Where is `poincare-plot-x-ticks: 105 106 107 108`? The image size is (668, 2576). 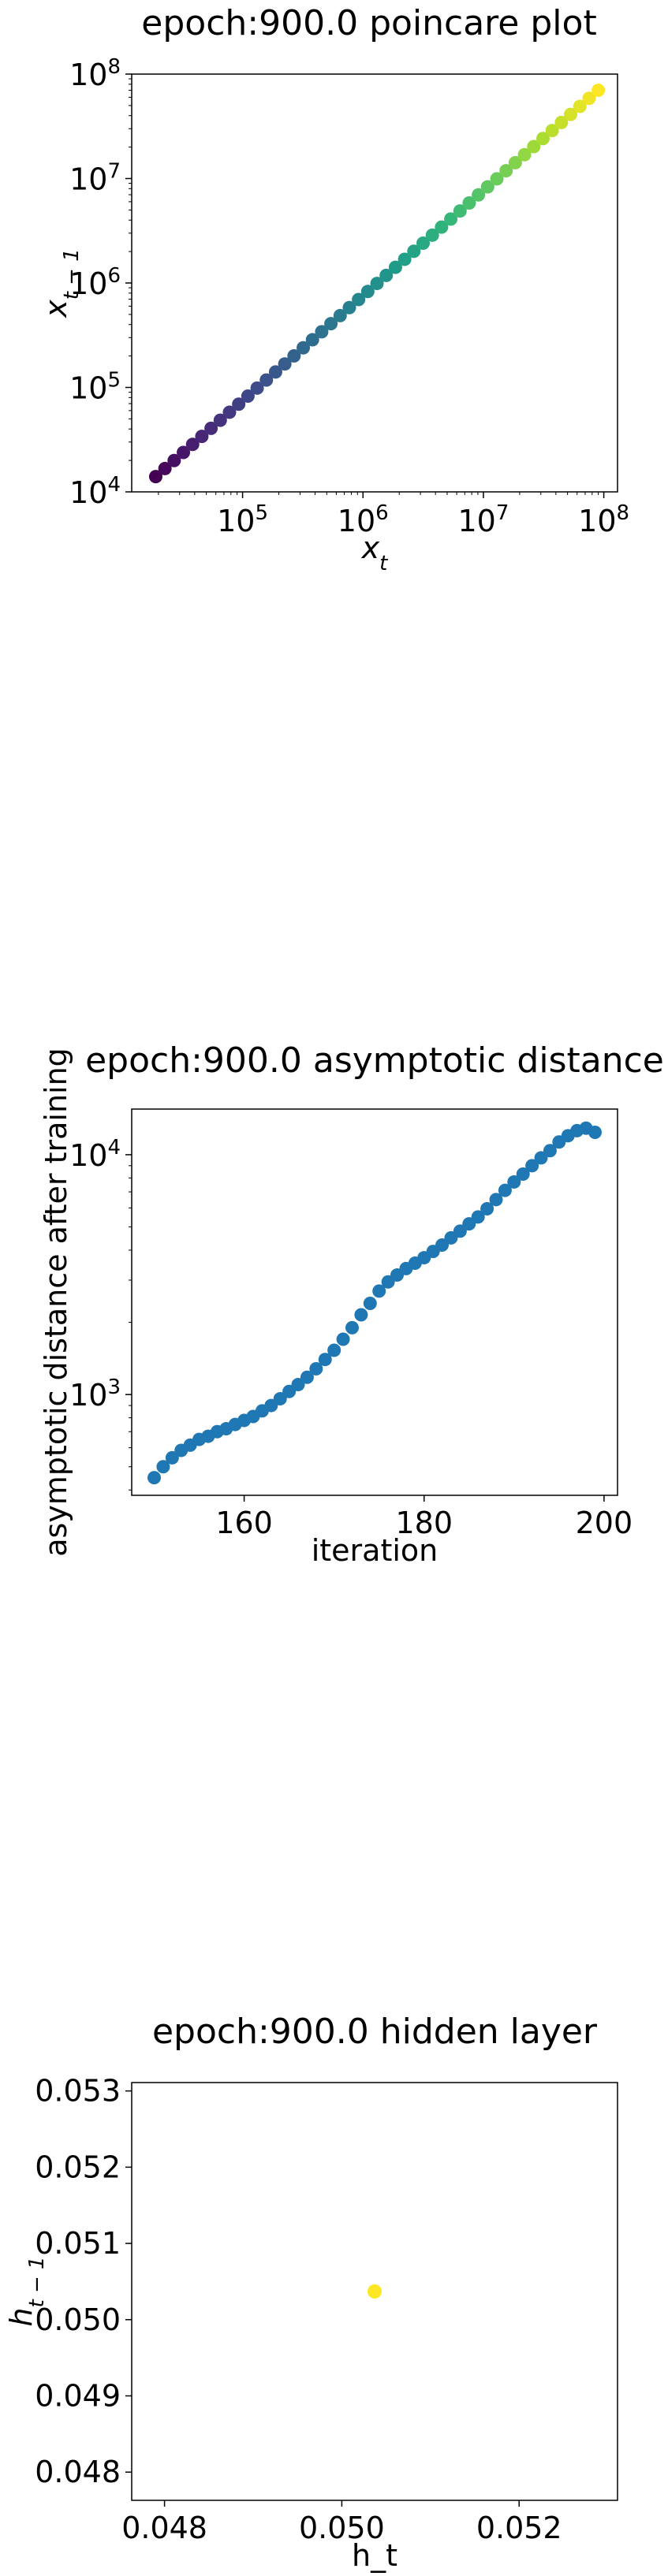 poincare-plot-x-ticks: 105 106 107 108 is located at coordinates (393, 515).